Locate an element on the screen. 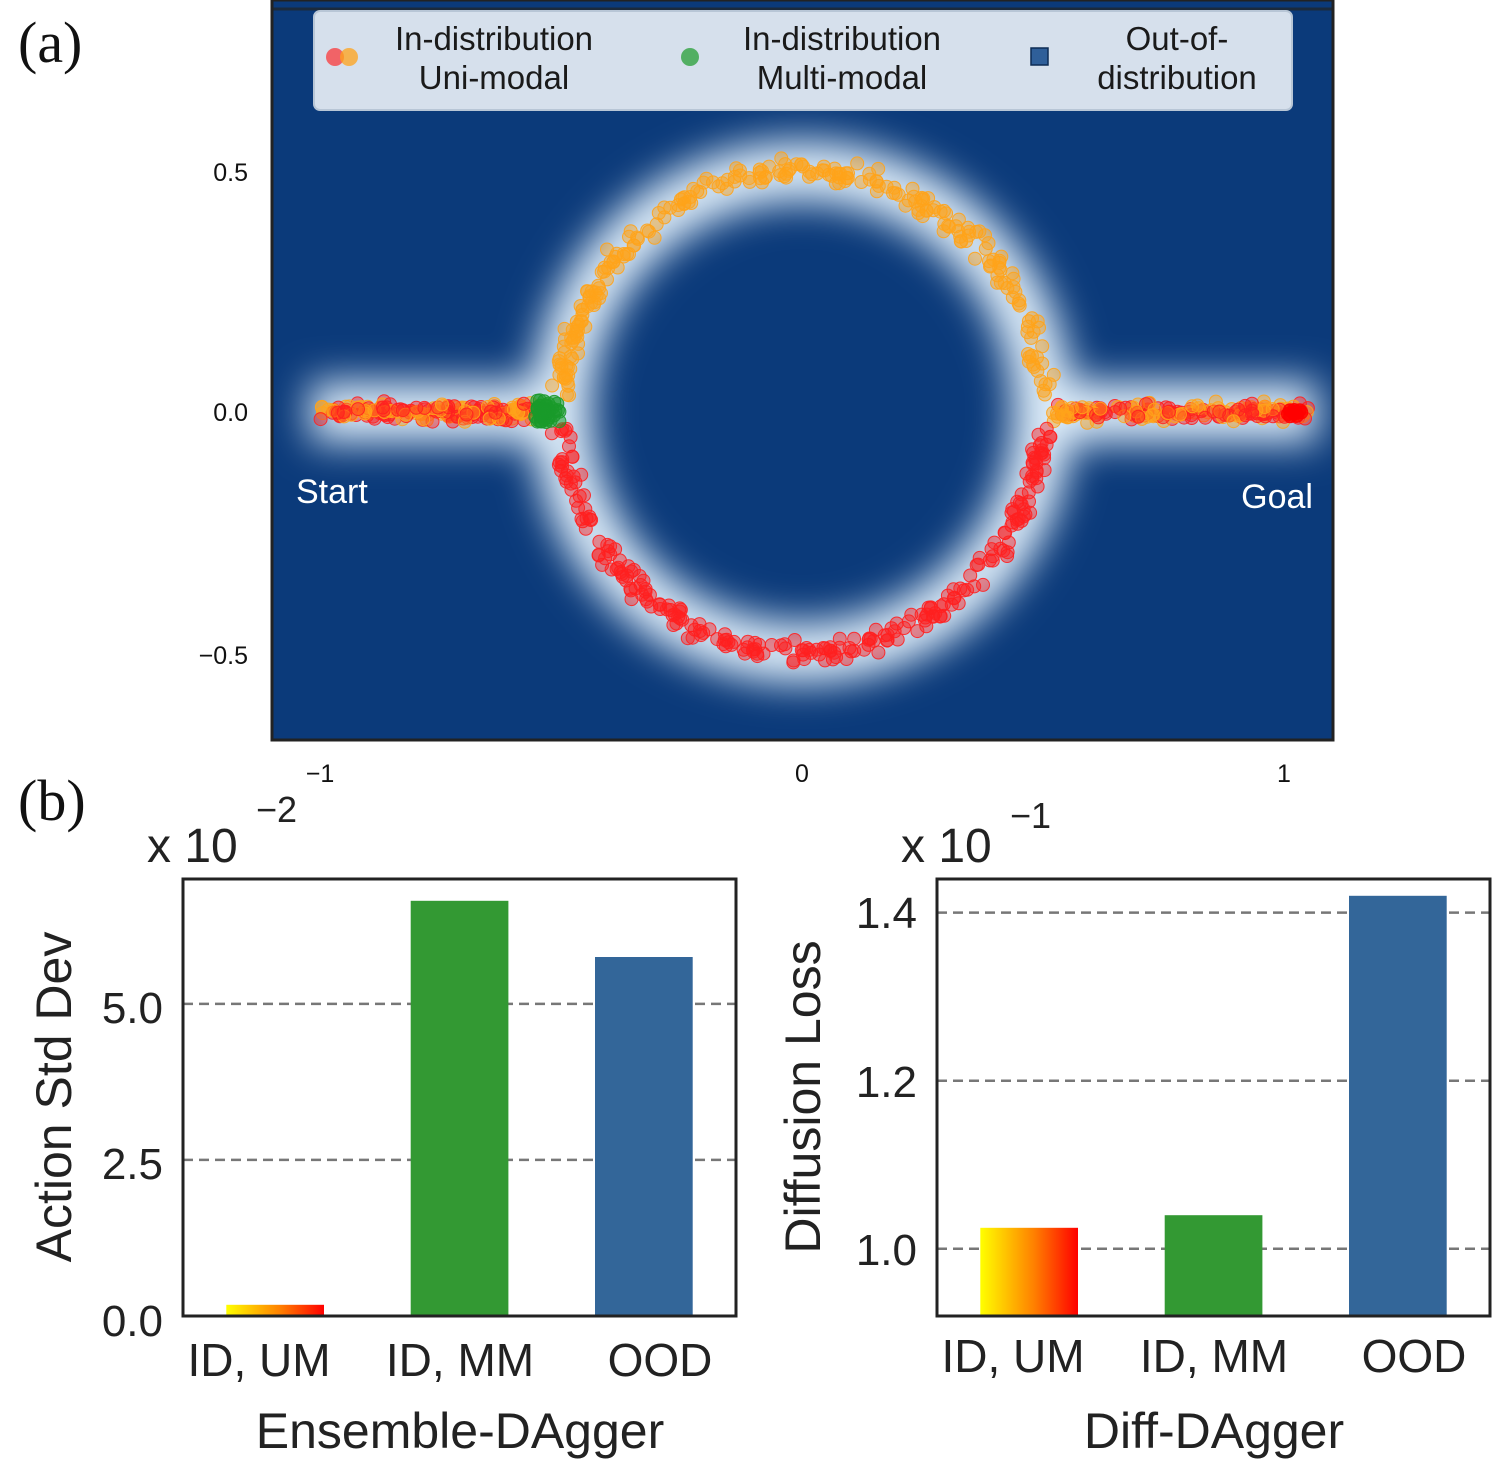 The height and width of the screenshot is (1469, 1495). scale-label-exponent: −2 is located at coordinates (276, 809).